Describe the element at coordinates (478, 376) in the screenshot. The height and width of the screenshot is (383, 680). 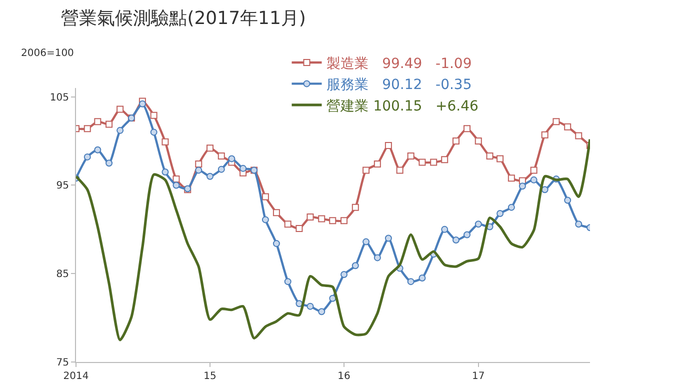
I see `x-tick-label: 17` at that location.